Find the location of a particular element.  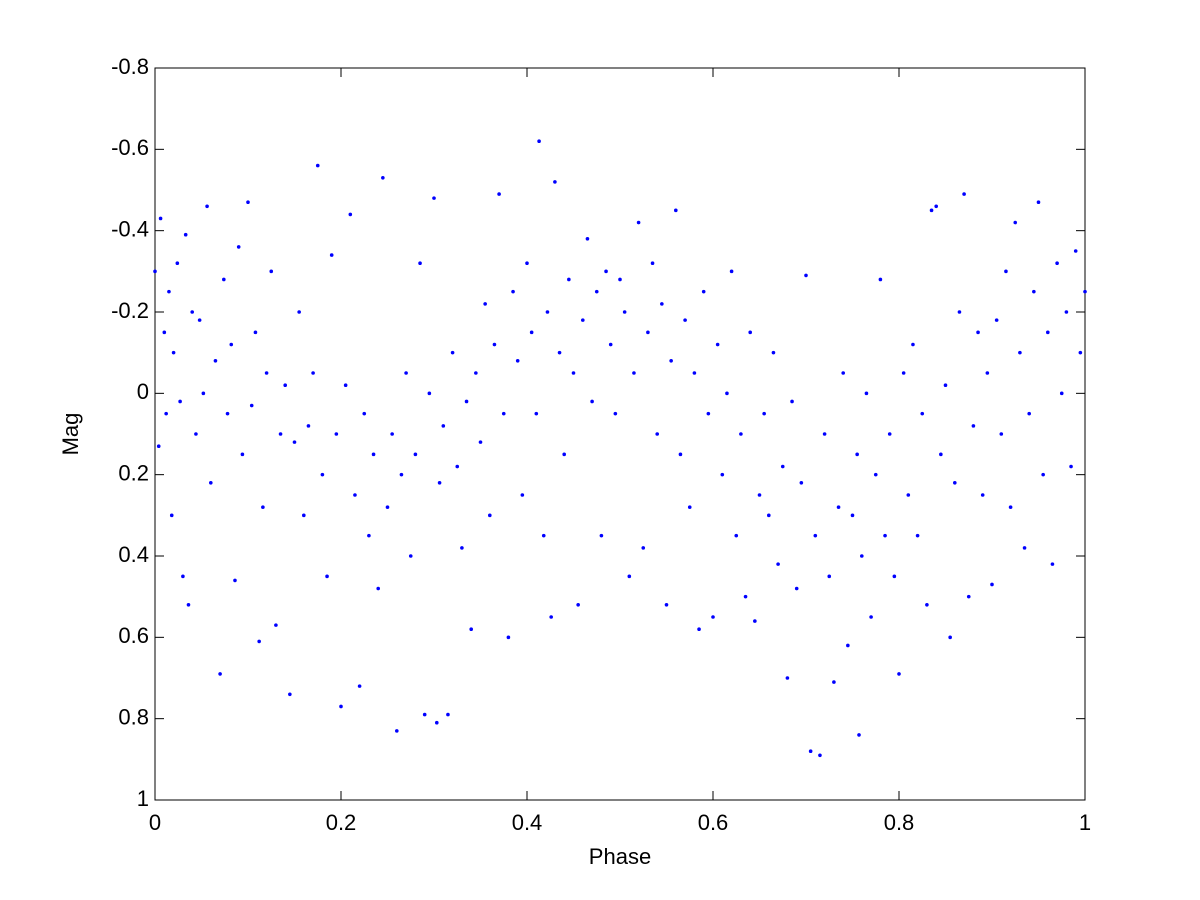

x-tick-label: 0.2 is located at coordinates (341, 822).